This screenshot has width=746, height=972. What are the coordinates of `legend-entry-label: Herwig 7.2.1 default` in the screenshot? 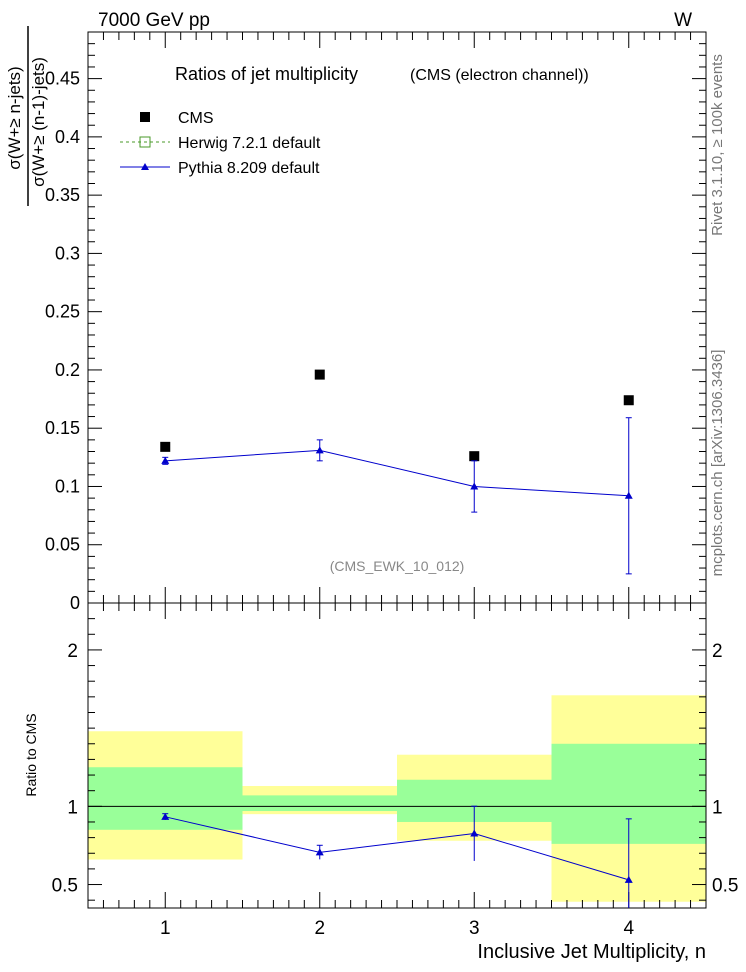 It's located at (249, 143).